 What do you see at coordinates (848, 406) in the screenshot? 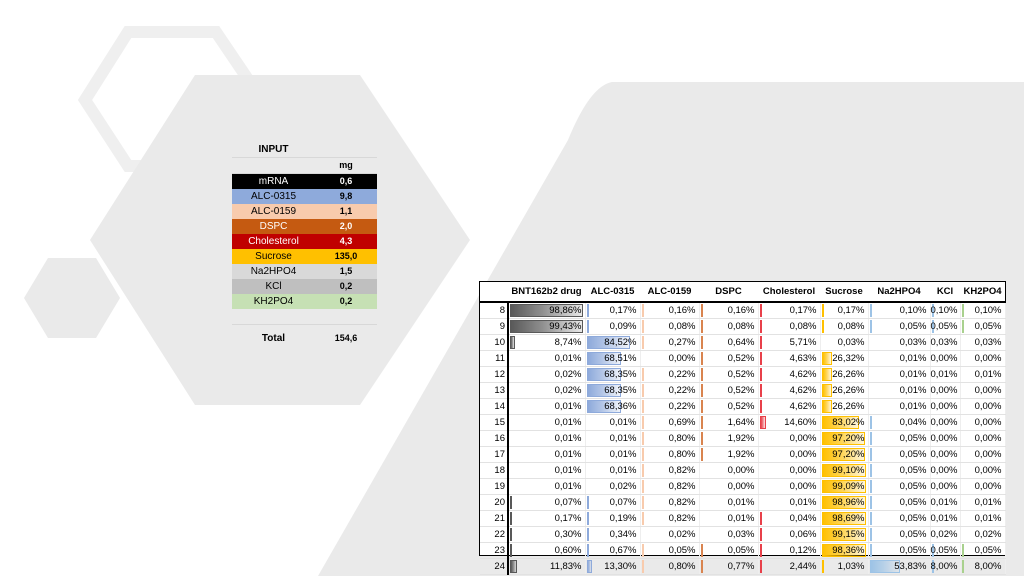
I see `percent-value: 26,26%` at bounding box center [848, 406].